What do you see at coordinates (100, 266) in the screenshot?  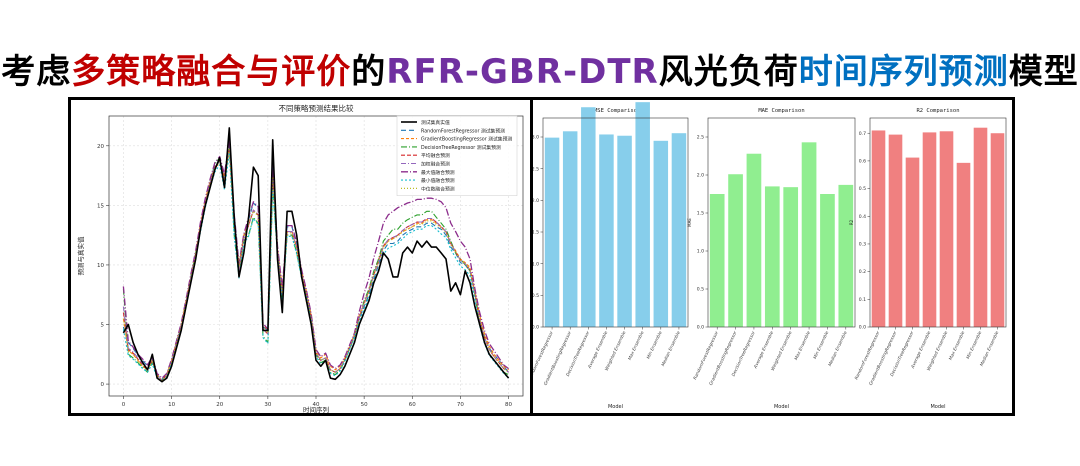 I see `y-tick-label: 10` at bounding box center [100, 266].